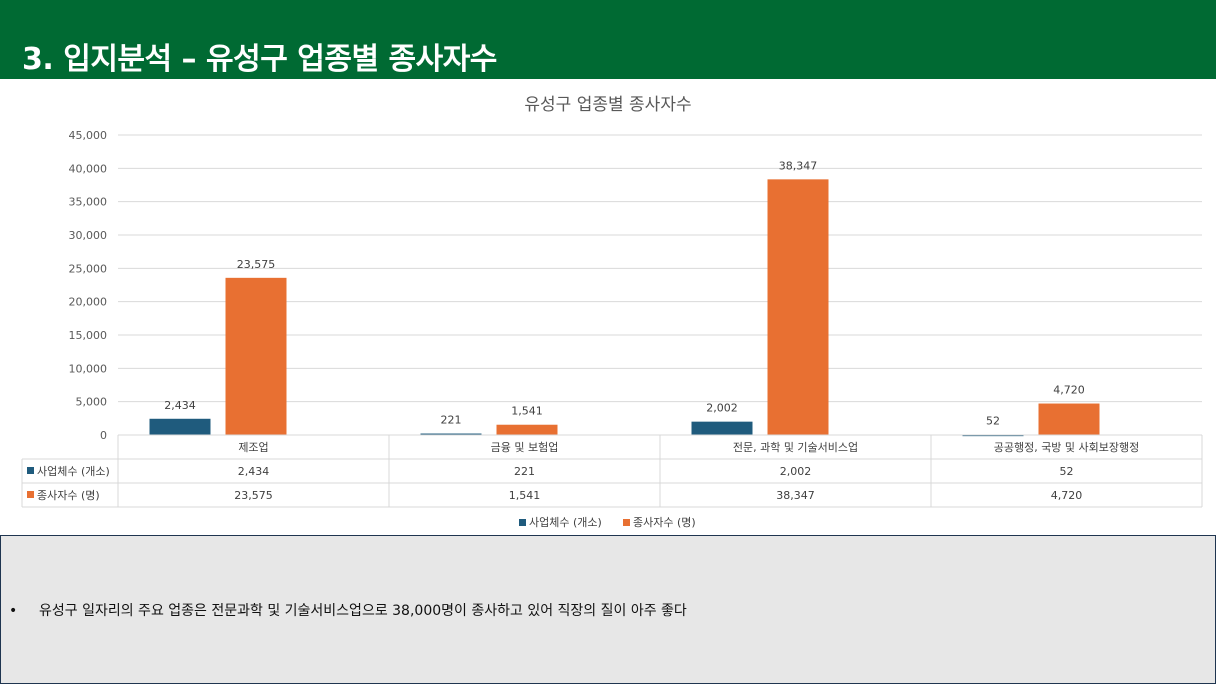 Image resolution: width=1216 pixels, height=684 pixels. I want to click on category-label: 공공행정, 국방 및 사회보장행정, so click(1067, 447).